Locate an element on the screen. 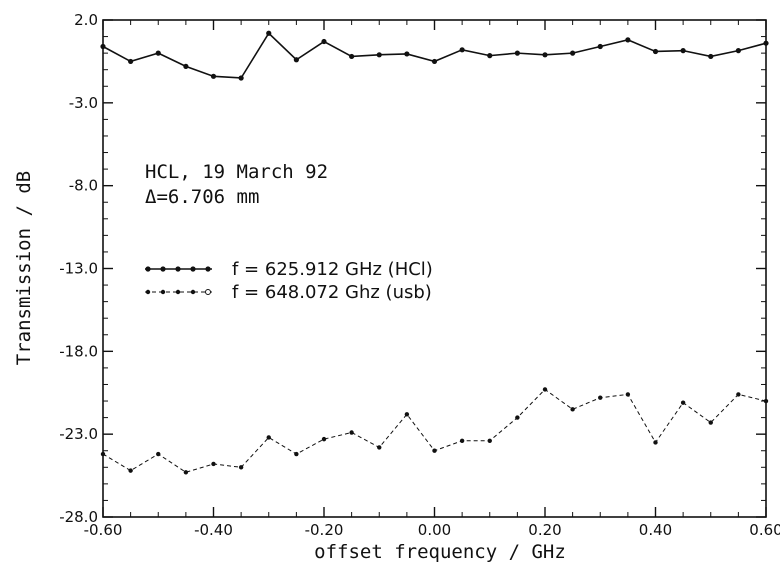 Image resolution: width=780 pixels, height=565 pixels. x-tick-label: 0.40 is located at coordinates (655, 530).